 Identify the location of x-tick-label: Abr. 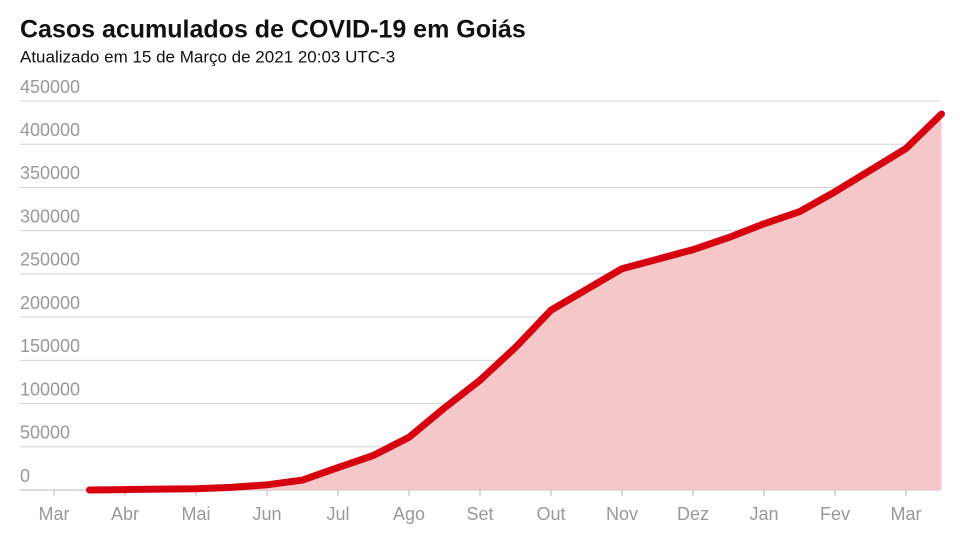
(125, 514).